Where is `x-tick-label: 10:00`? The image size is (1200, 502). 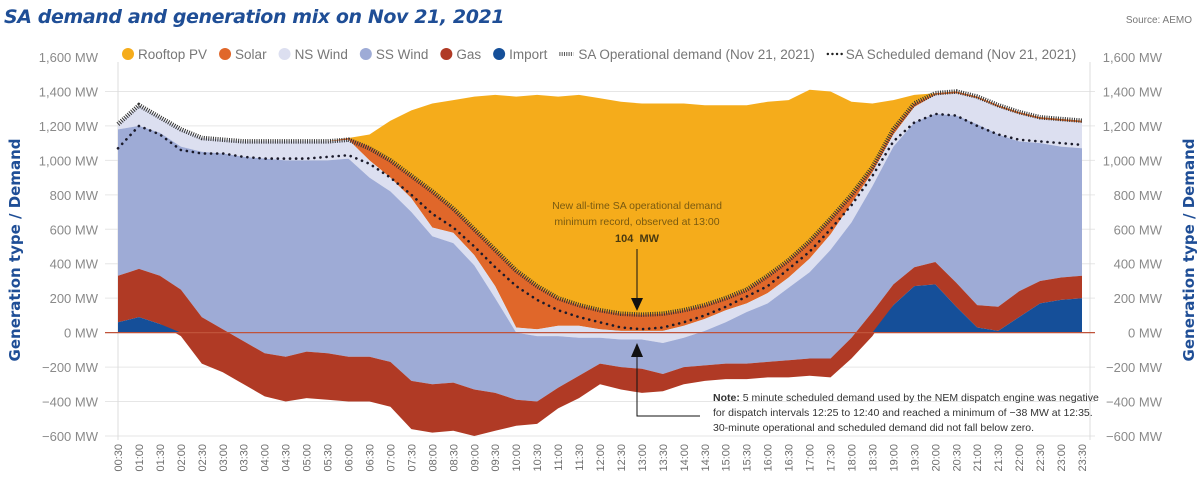 x-tick-label: 10:00 is located at coordinates (517, 458).